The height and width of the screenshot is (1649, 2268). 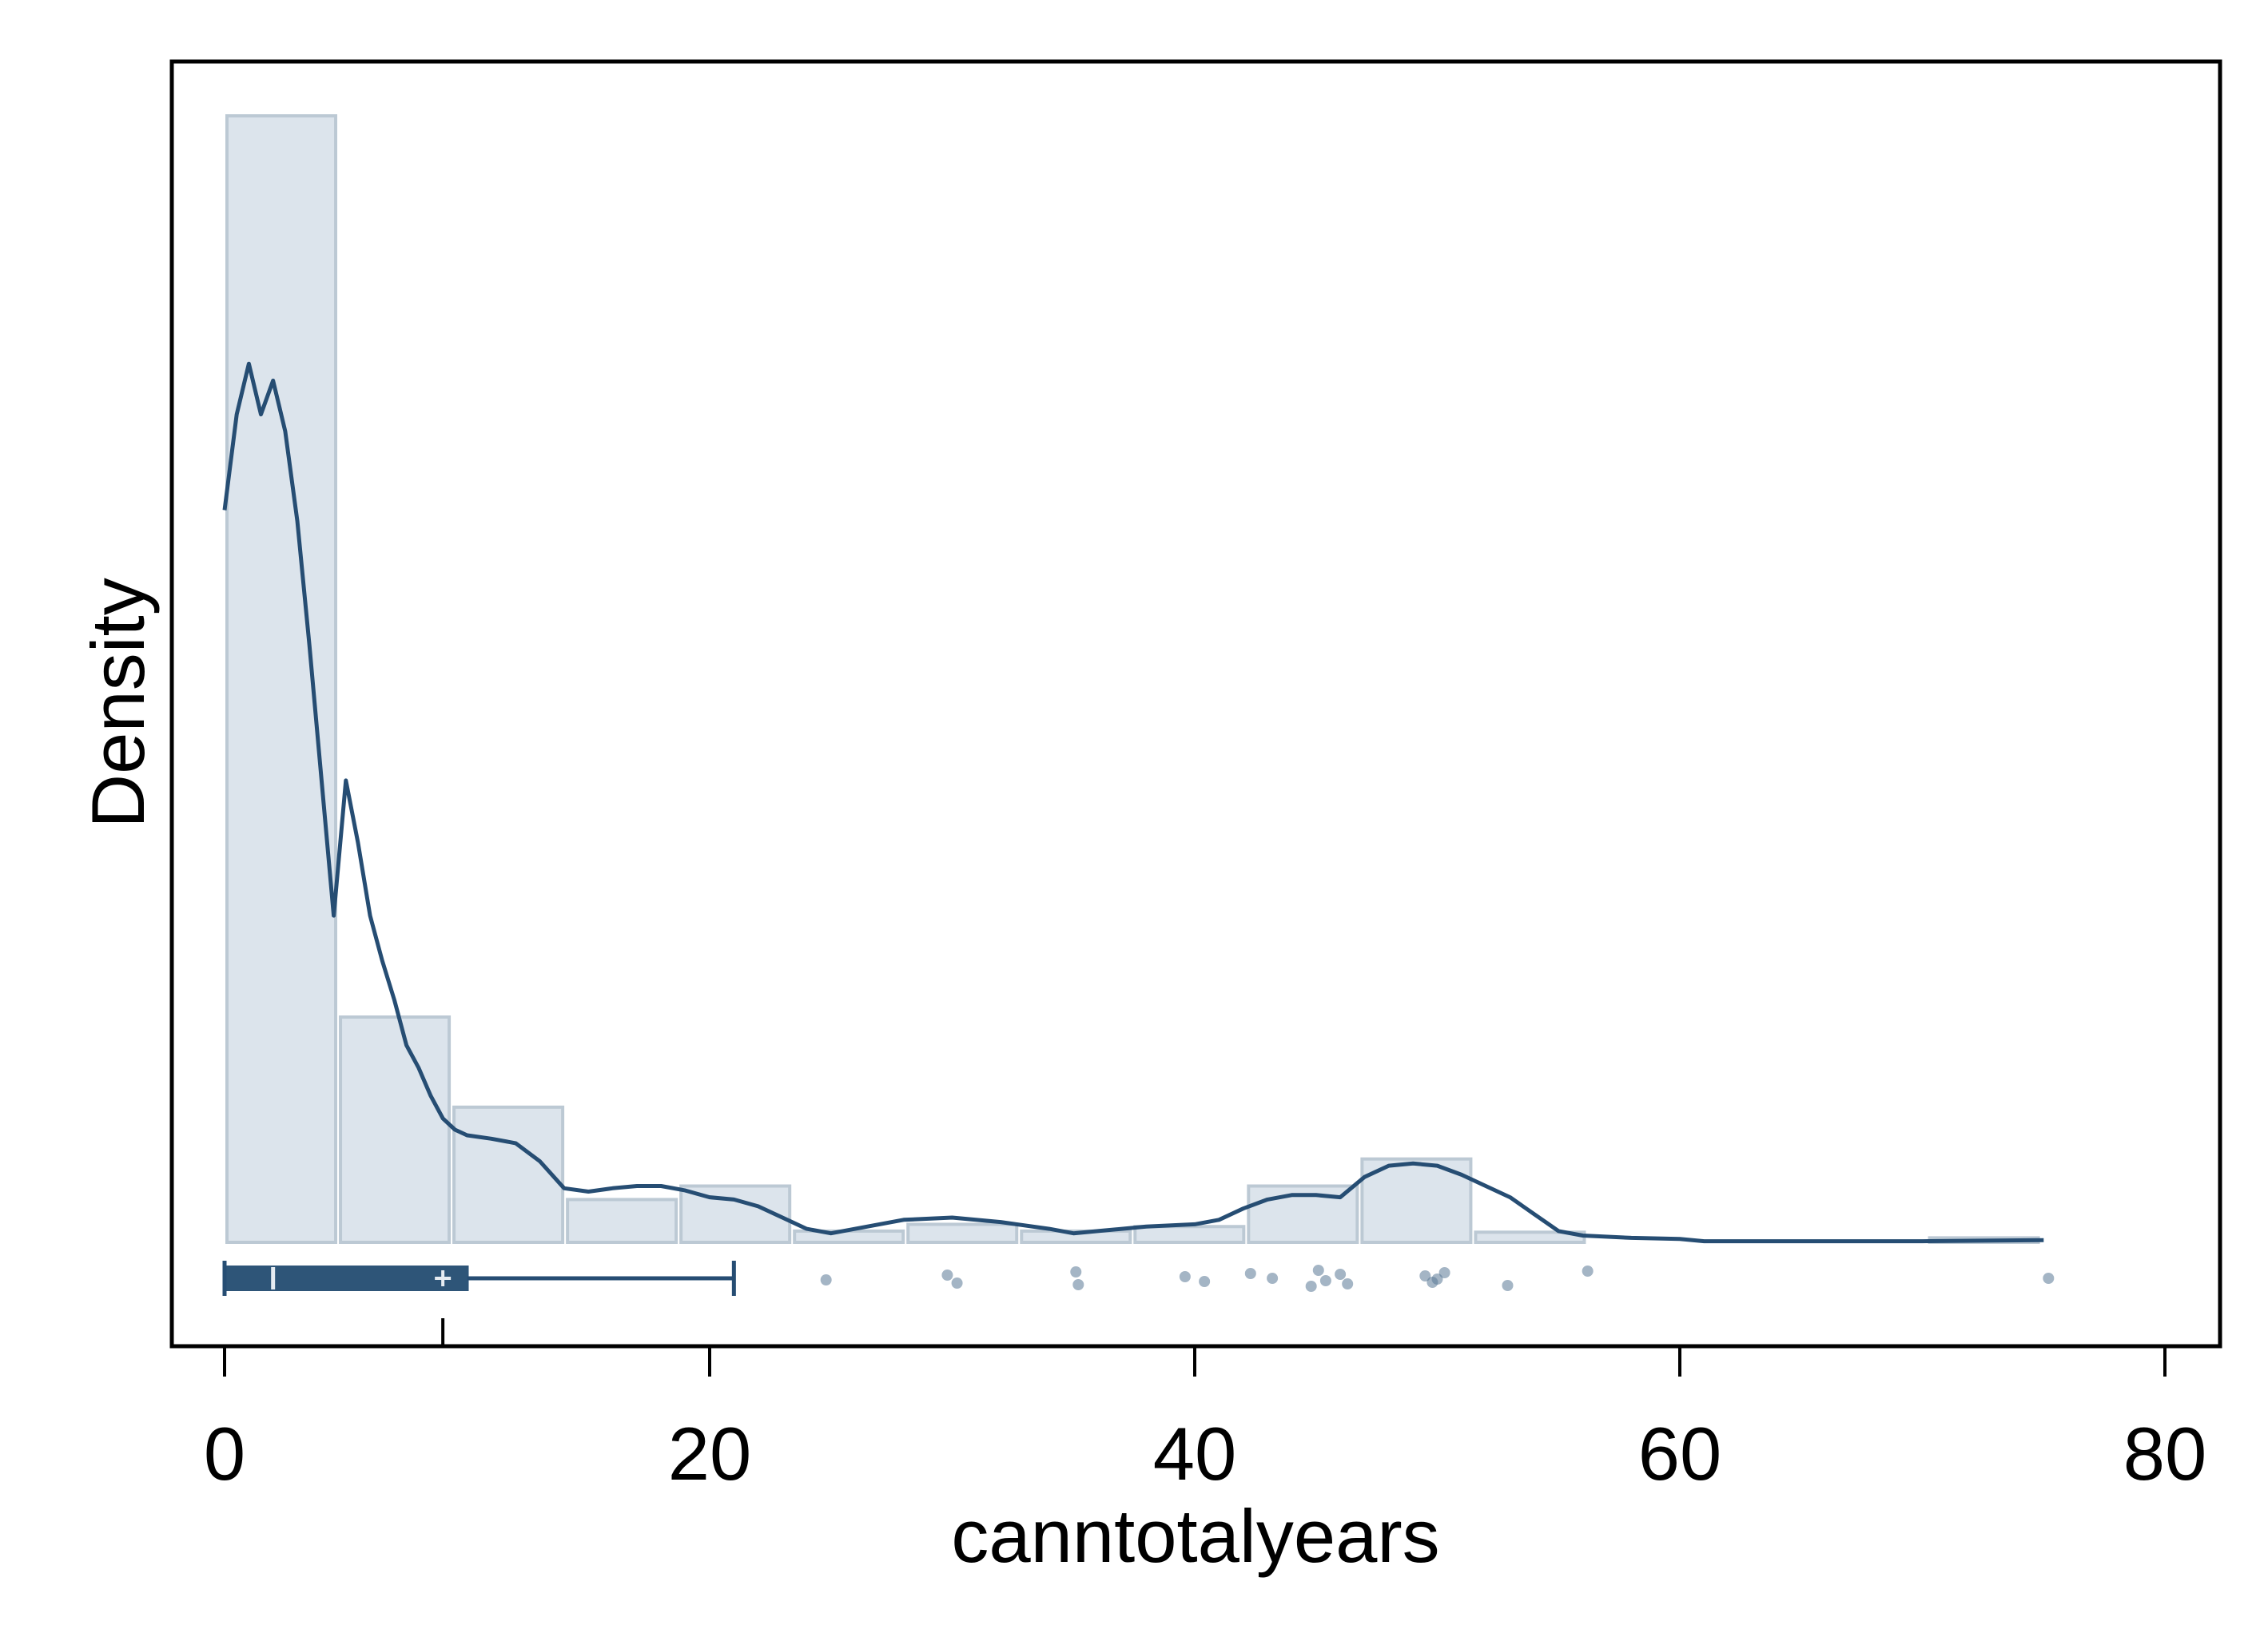 What do you see at coordinates (224, 1454) in the screenshot?
I see `x-tick-label: 0` at bounding box center [224, 1454].